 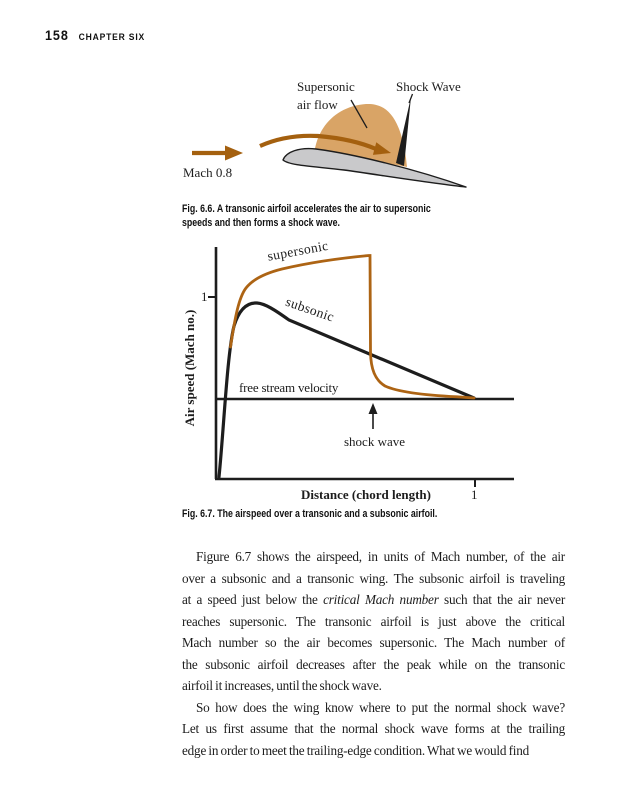 I want to click on supersonic-airflow-label: Supersonic air flow, so click(x=326, y=95).